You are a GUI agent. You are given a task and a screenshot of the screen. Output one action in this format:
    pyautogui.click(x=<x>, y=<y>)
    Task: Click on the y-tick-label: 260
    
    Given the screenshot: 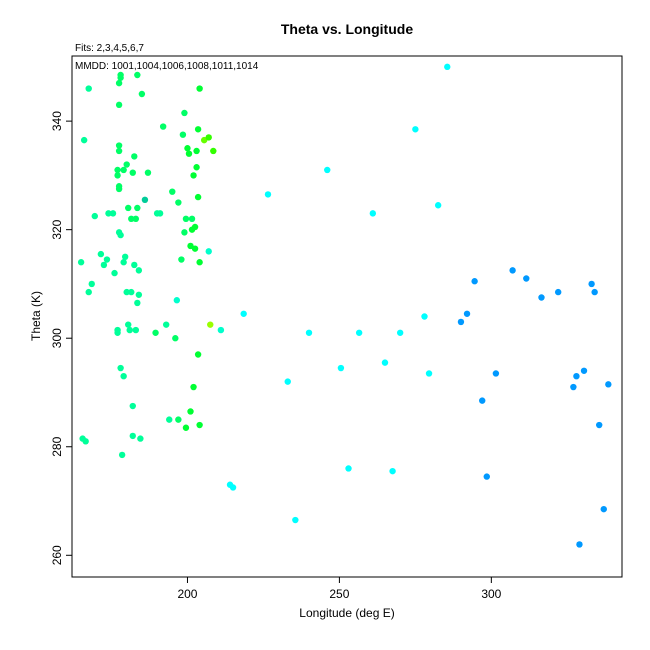 What is the action you would take?
    pyautogui.click(x=57, y=555)
    